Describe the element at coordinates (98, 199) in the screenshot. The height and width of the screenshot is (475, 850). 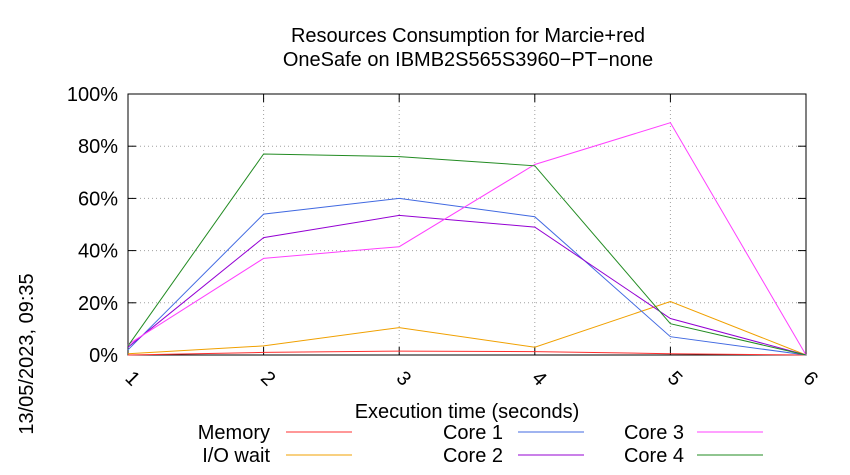
I see `y-tick-label: 60%` at that location.